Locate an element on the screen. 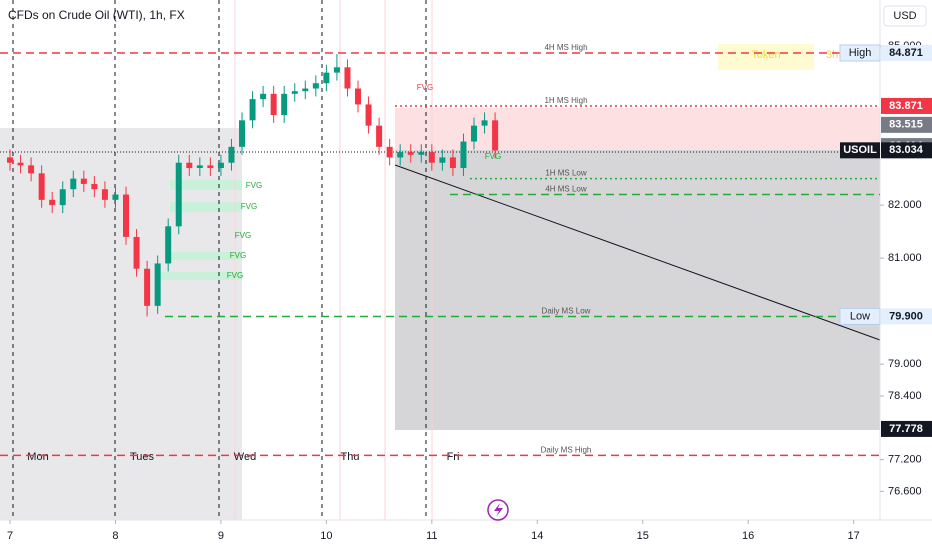  fvg-boxes is located at coordinates (201, 230).